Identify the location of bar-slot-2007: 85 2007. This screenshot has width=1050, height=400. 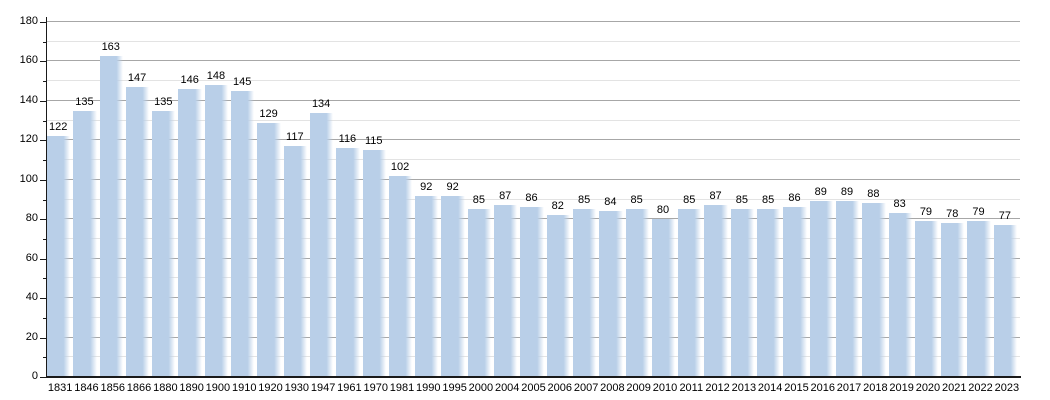
(585, 208).